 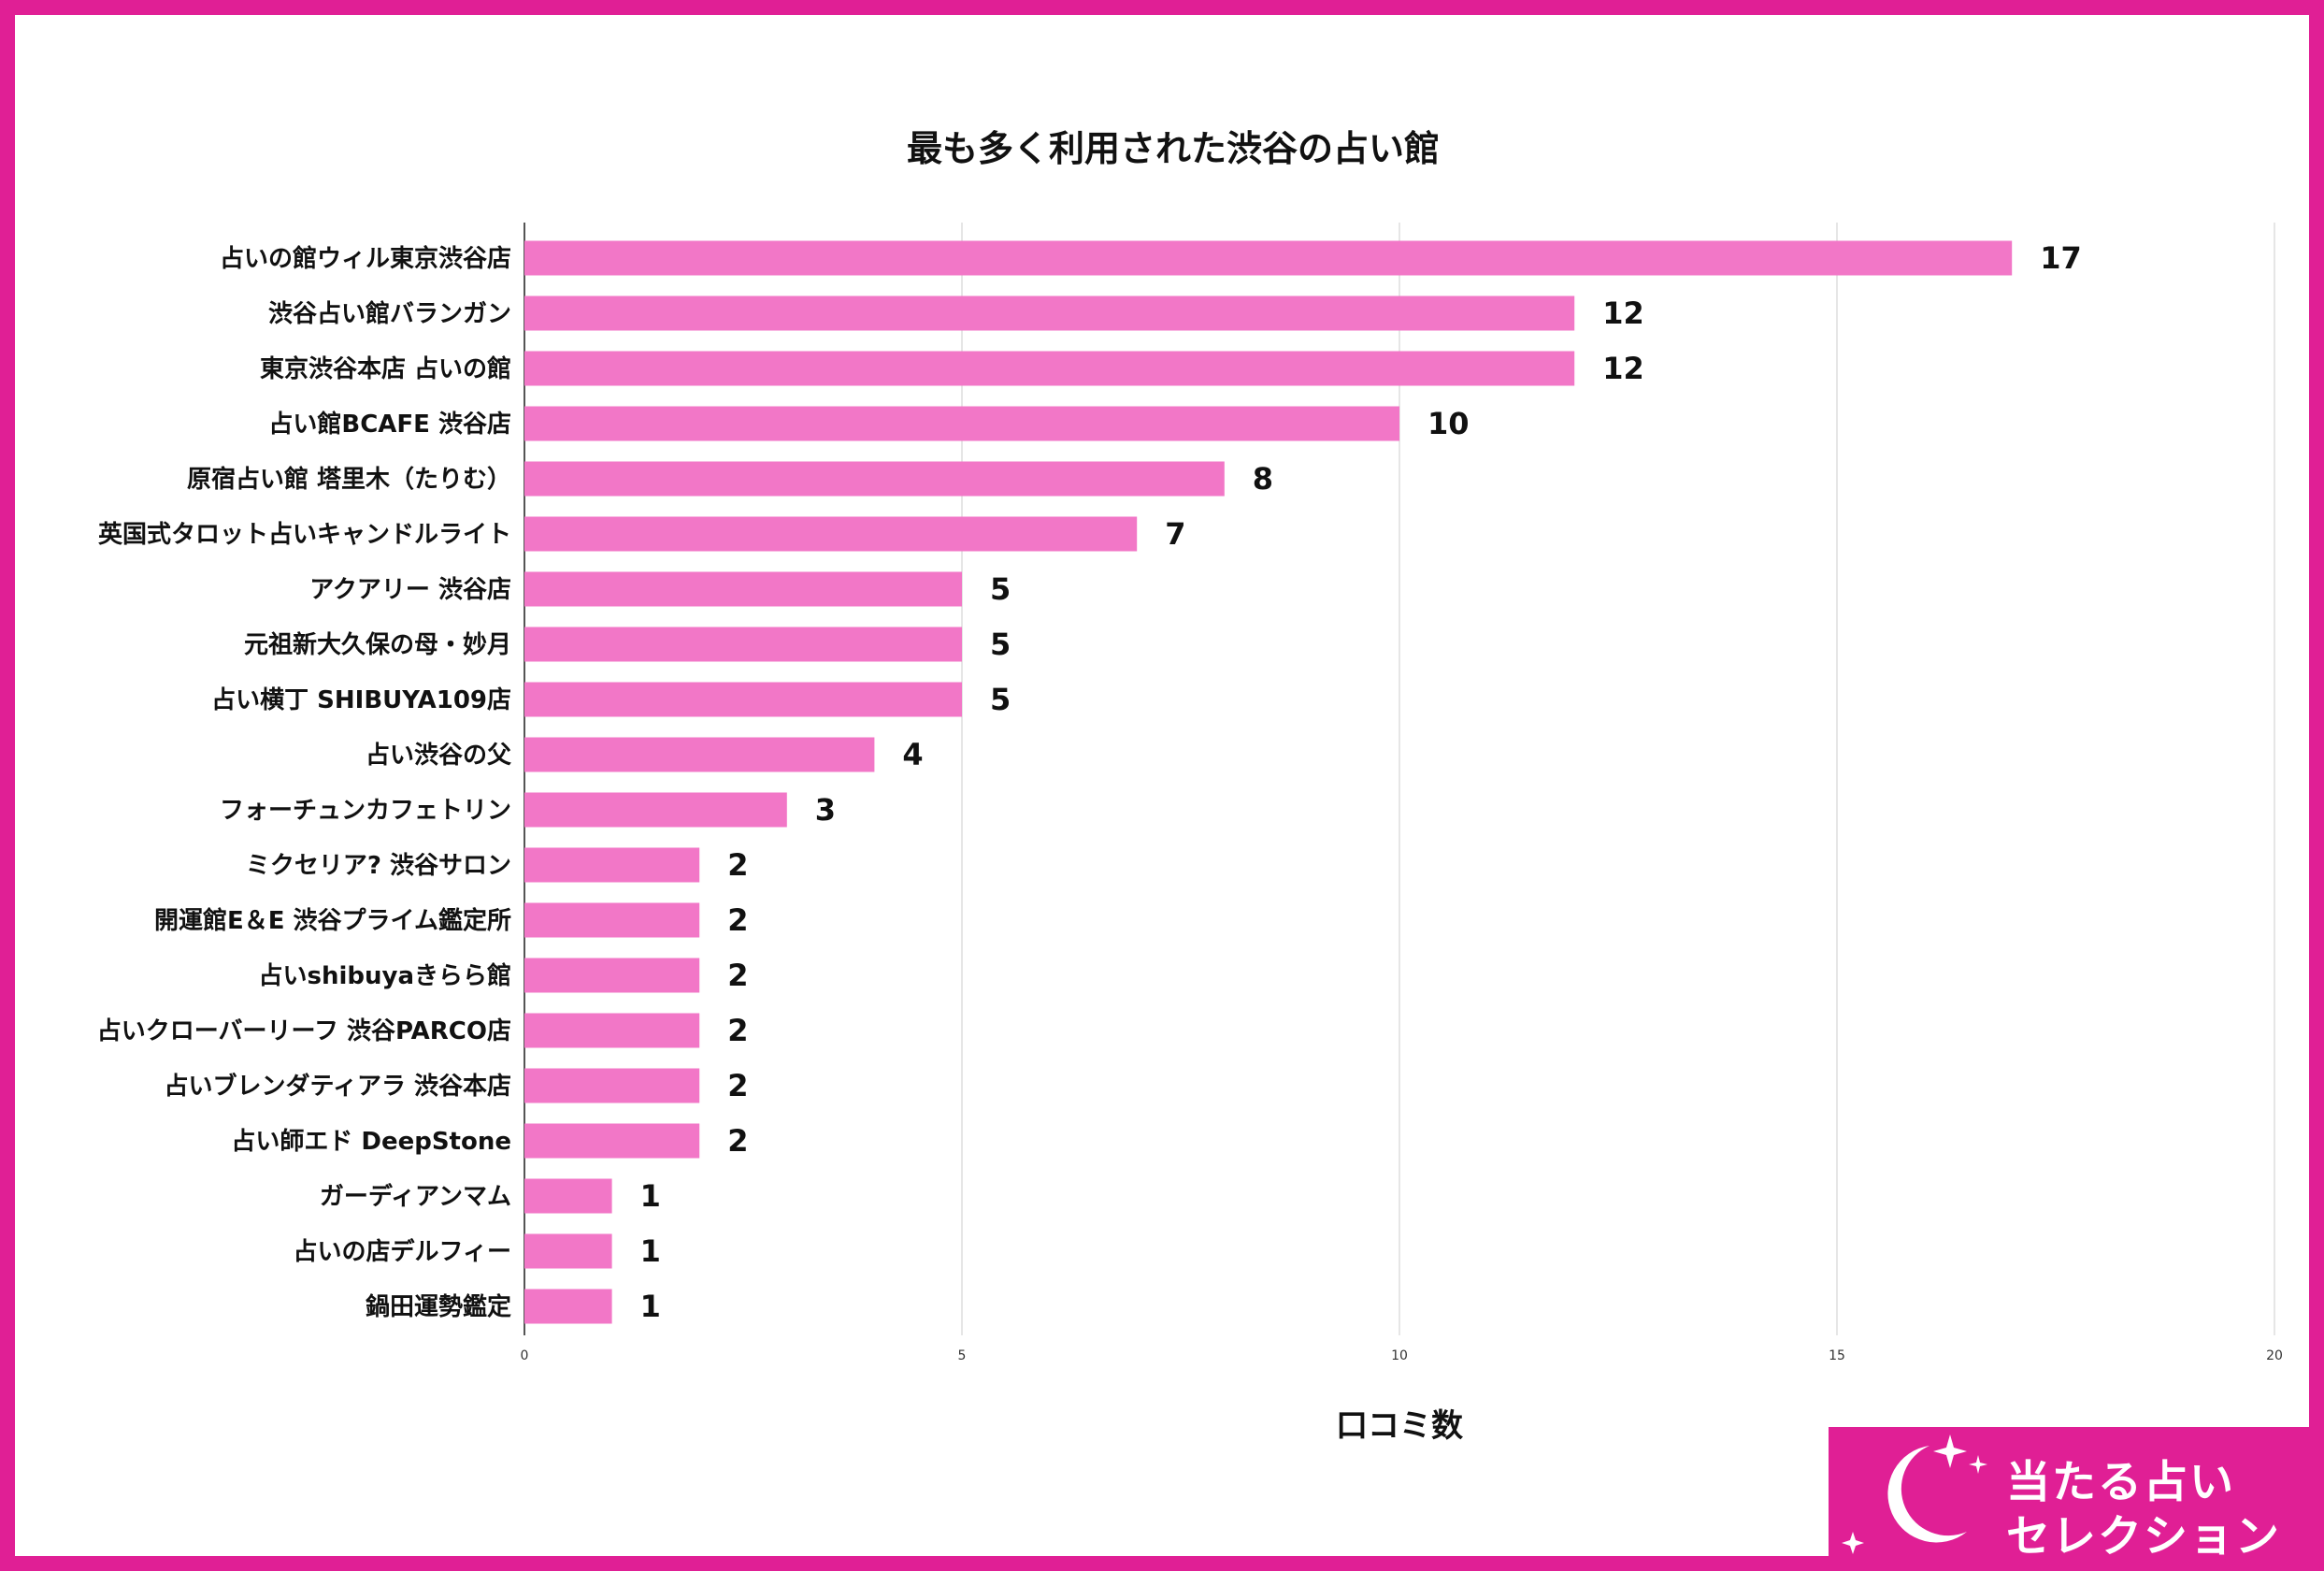 I want to click on x-tick-label: 20, so click(x=2275, y=1355).